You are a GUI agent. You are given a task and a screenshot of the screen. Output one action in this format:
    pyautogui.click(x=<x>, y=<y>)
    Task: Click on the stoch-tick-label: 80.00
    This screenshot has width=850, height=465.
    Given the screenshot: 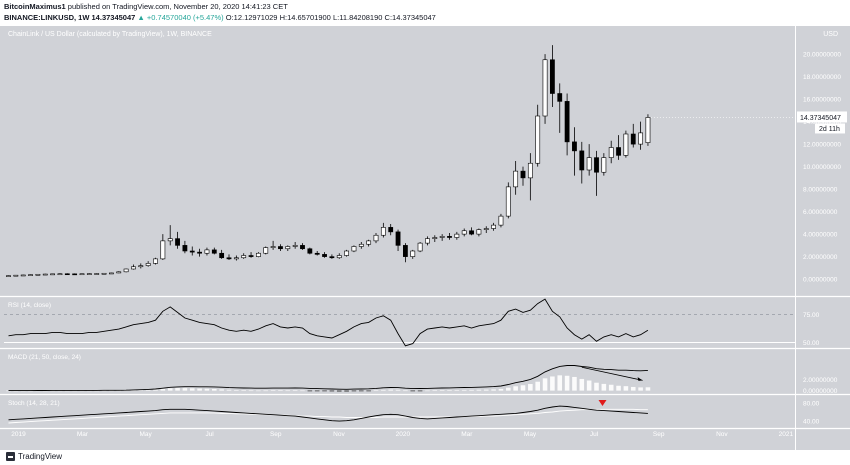 What is the action you would take?
    pyautogui.click(x=811, y=403)
    